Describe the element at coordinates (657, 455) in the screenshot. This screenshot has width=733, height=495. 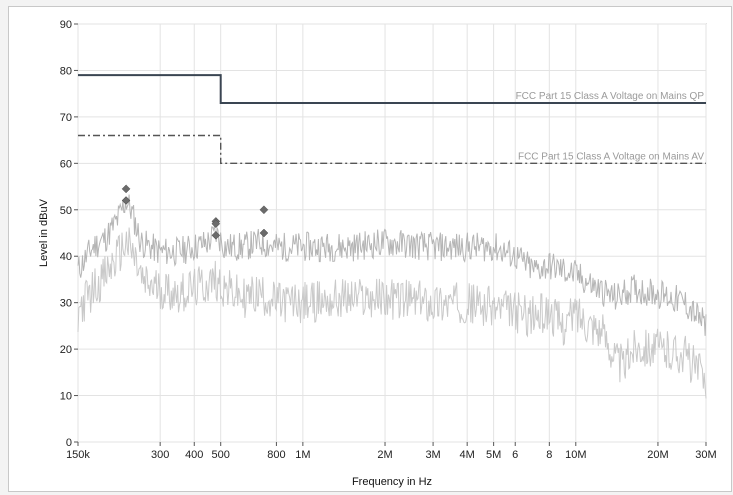
I see `x-tick-label: 20M` at that location.